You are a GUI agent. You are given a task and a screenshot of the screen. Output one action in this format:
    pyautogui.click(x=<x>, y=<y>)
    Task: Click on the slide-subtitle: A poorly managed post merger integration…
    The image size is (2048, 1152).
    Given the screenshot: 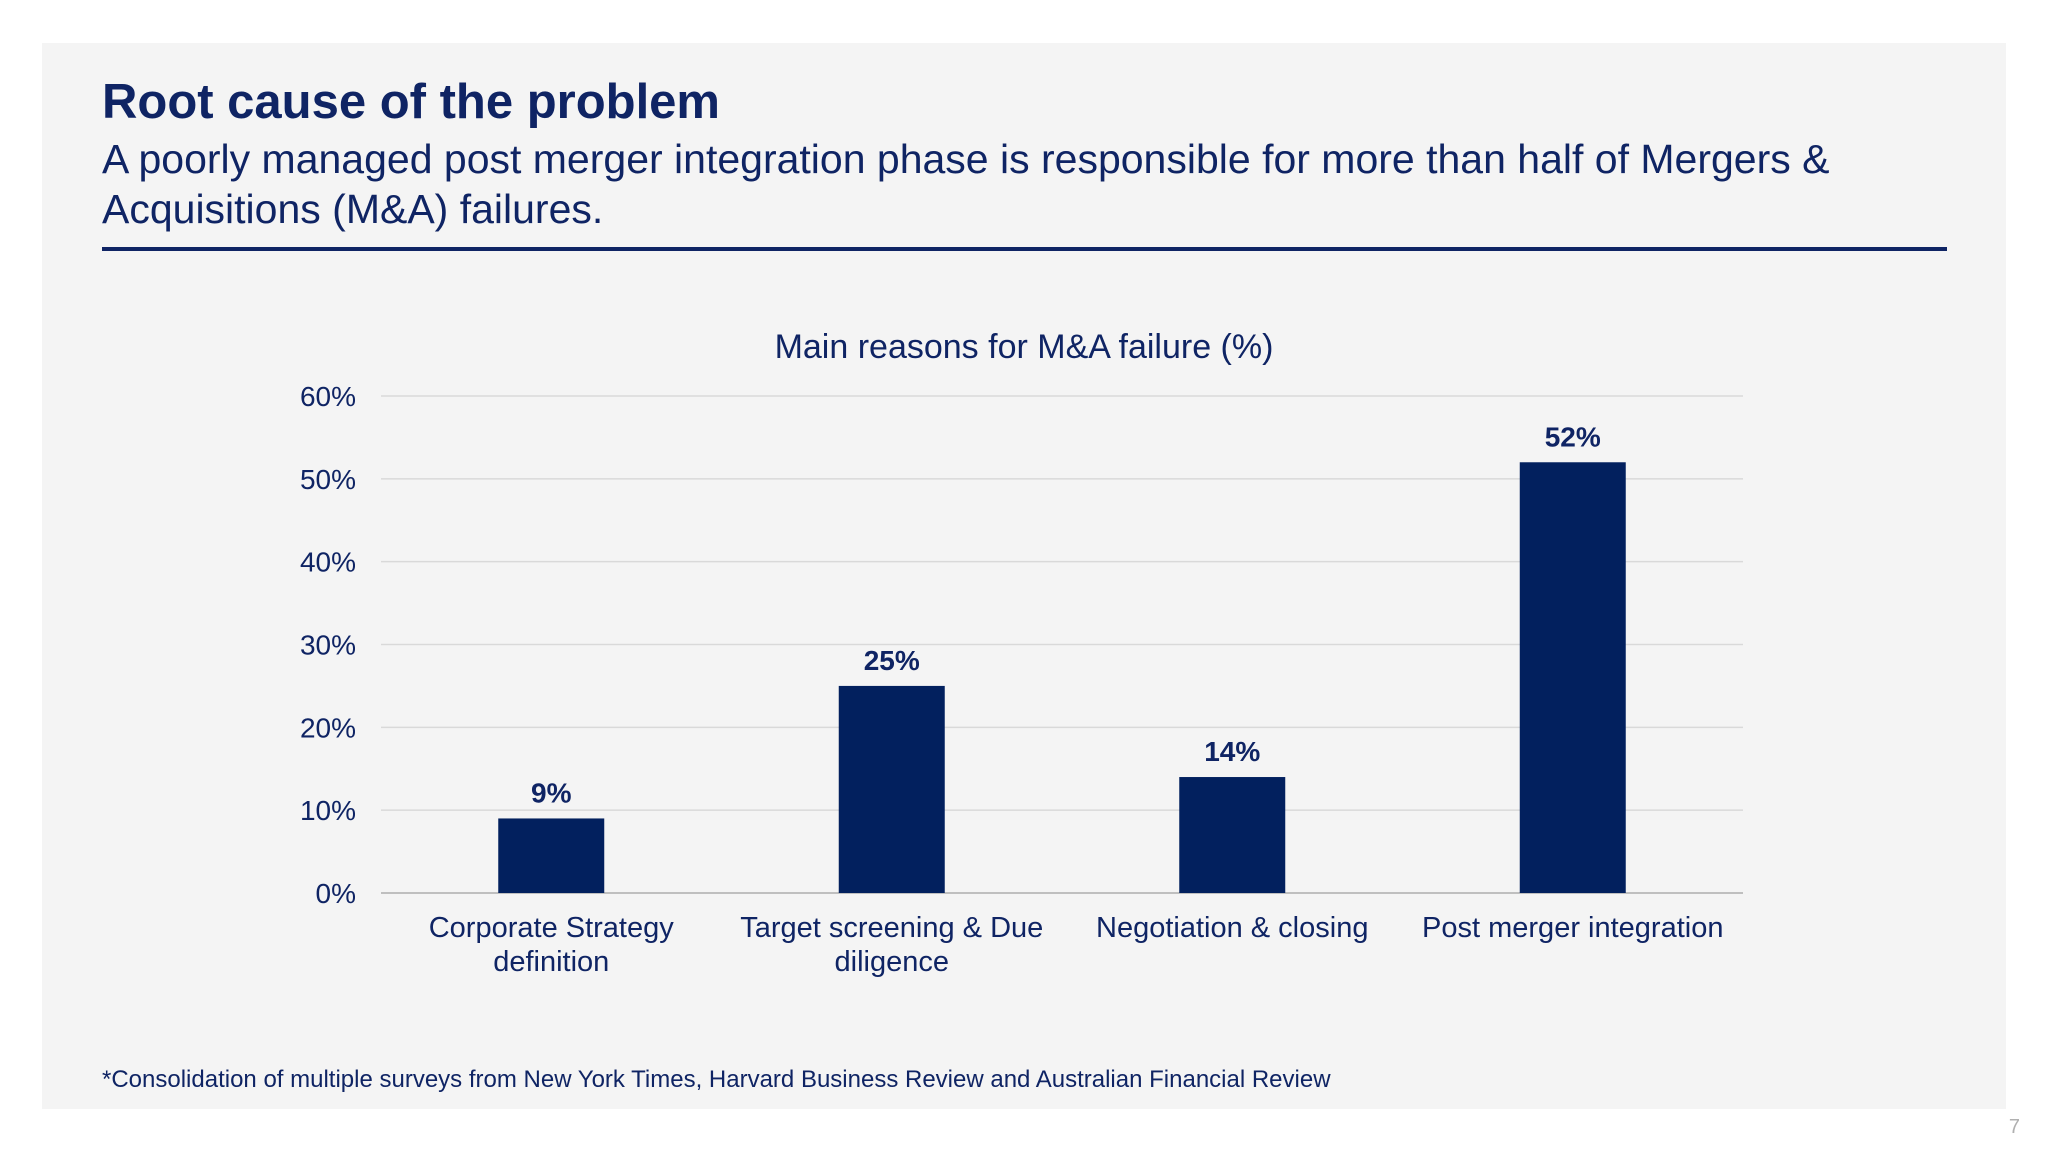 What is the action you would take?
    pyautogui.click(x=966, y=184)
    